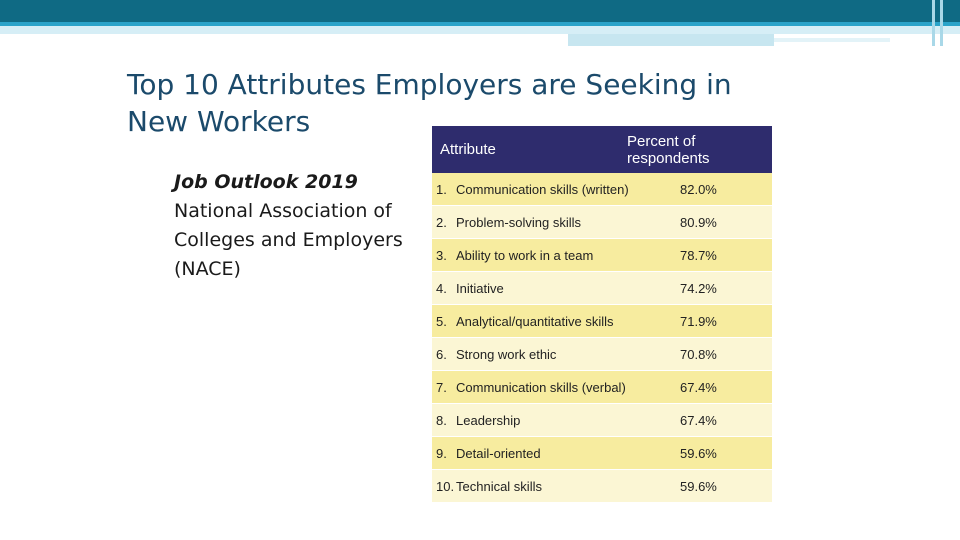  I want to click on rank-cell: 8., so click(441, 420).